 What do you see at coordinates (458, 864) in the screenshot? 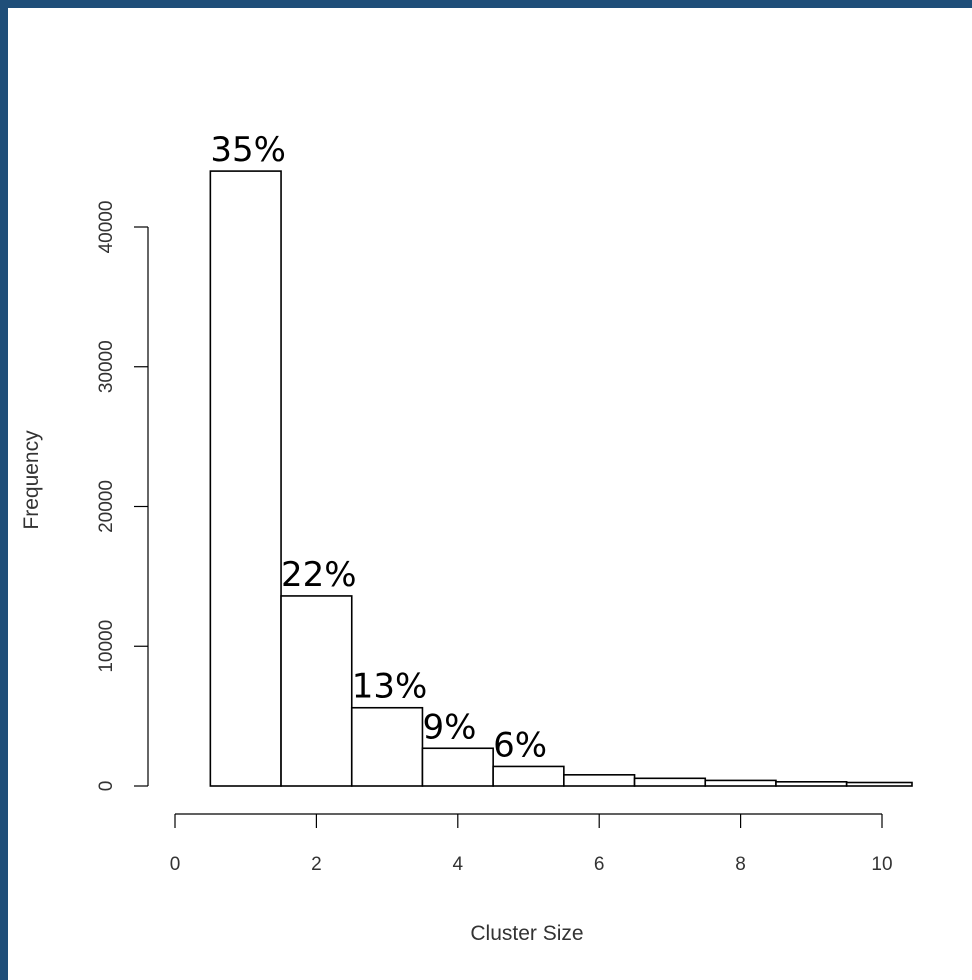
I see `x-tick-label: 4` at bounding box center [458, 864].